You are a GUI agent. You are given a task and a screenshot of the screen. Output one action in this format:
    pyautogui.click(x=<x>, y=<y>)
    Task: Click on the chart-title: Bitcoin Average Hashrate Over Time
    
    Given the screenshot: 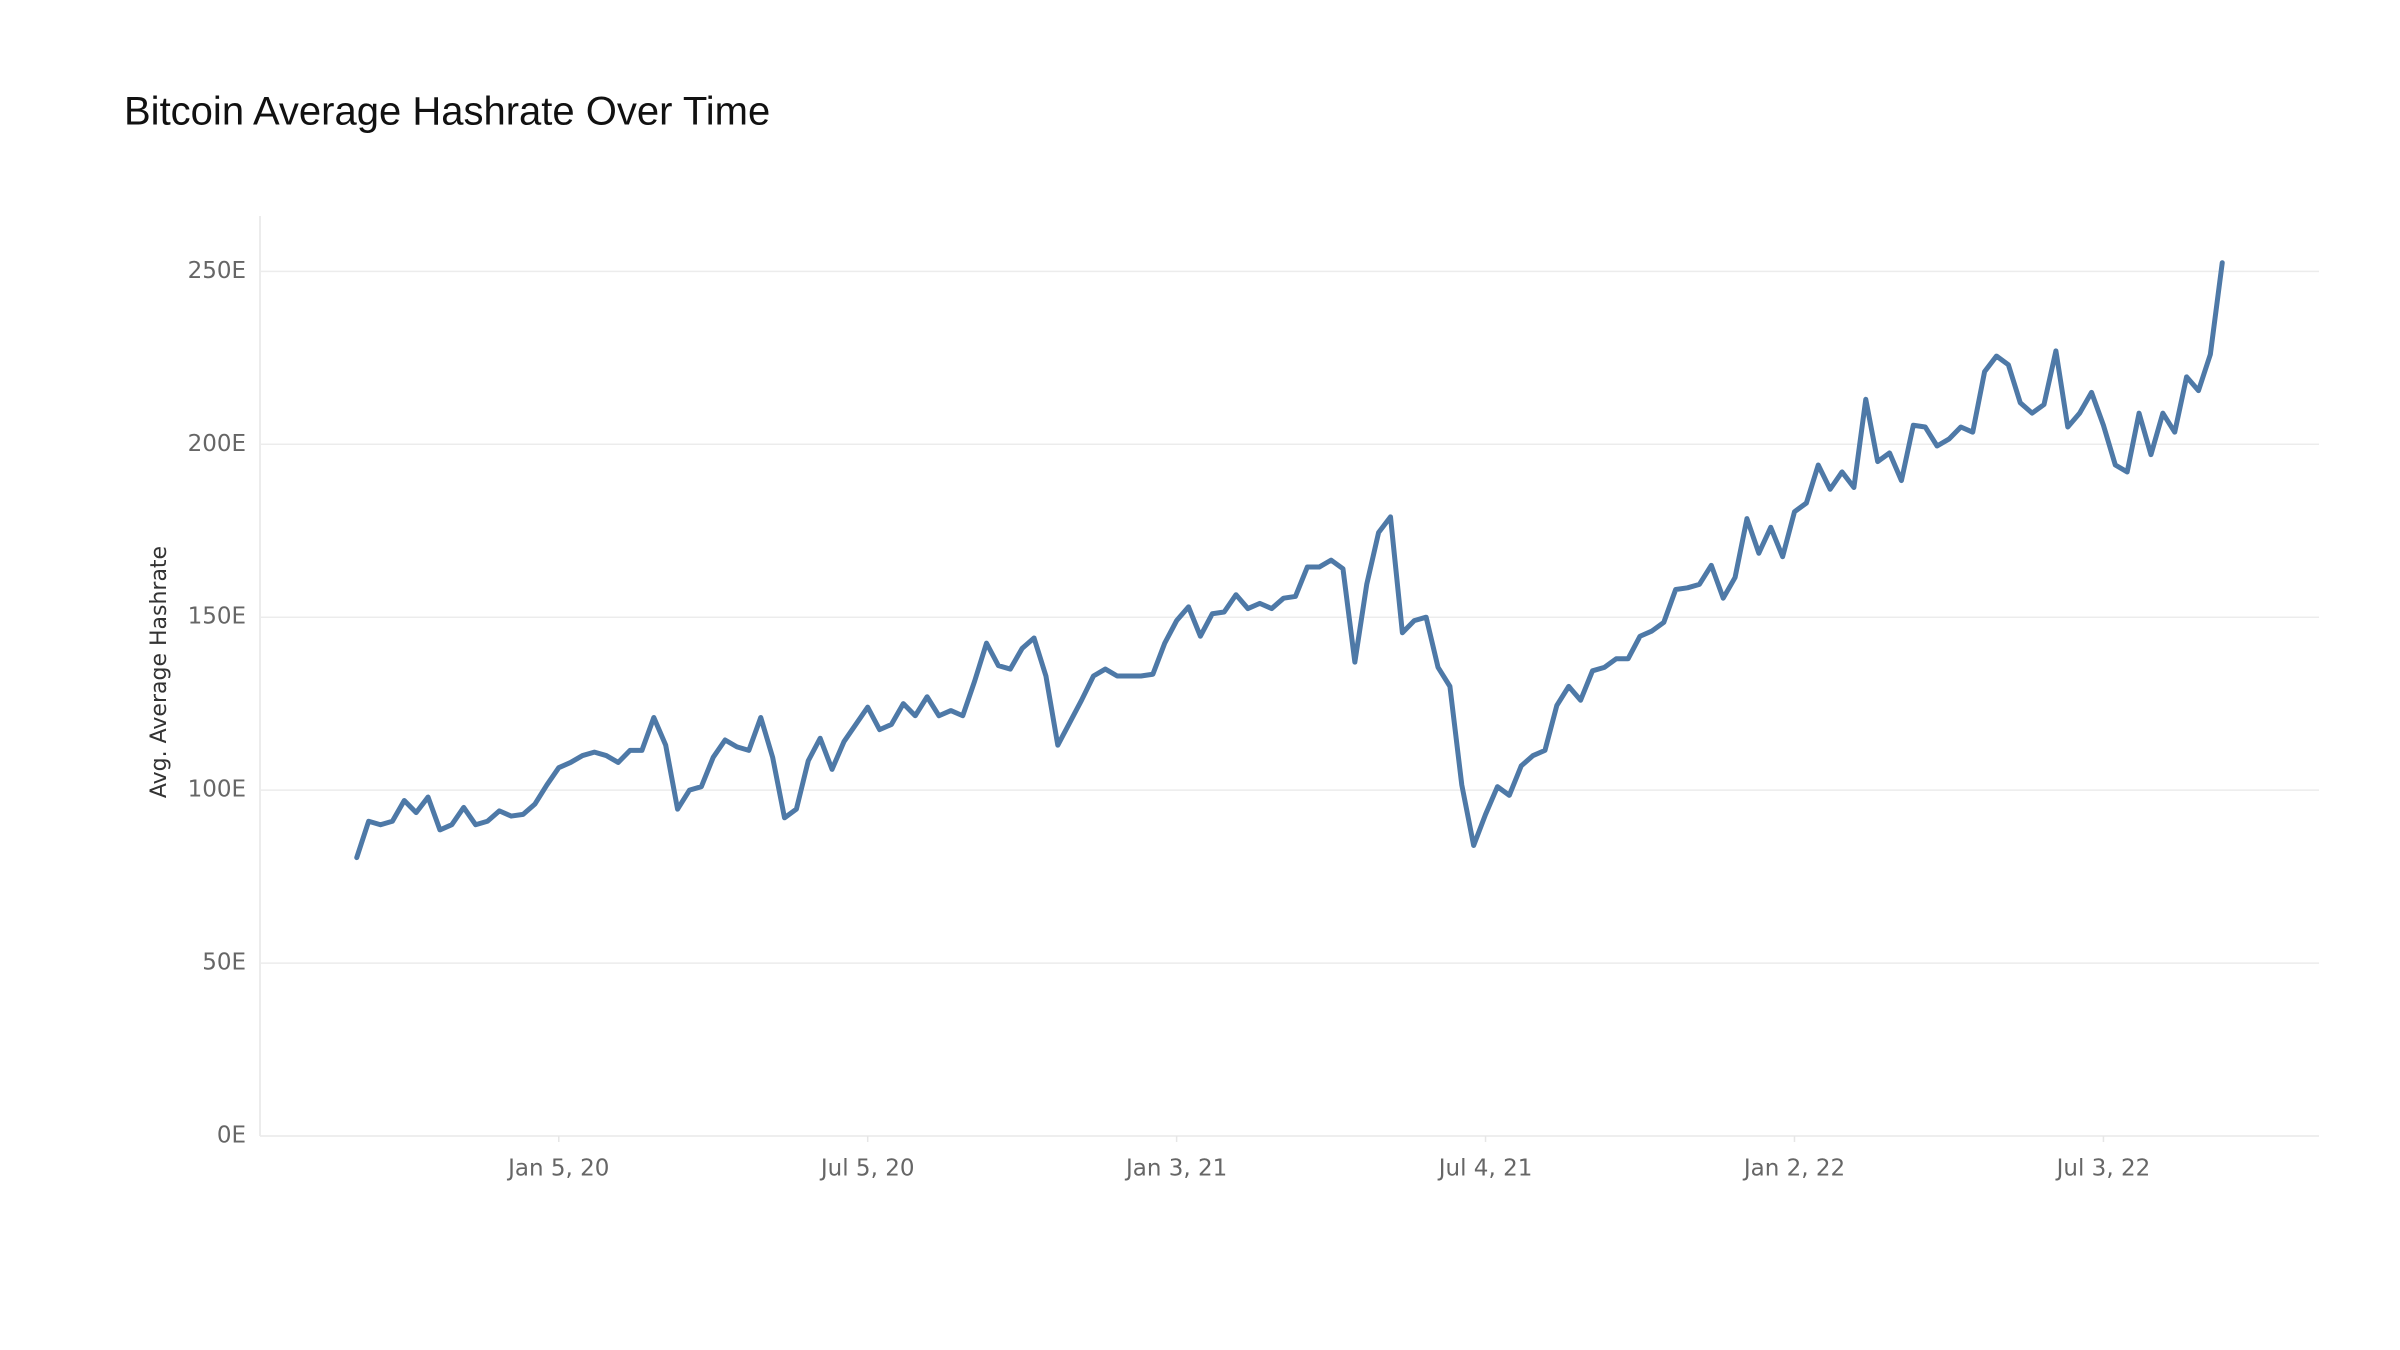 What is the action you would take?
    pyautogui.click(x=447, y=112)
    